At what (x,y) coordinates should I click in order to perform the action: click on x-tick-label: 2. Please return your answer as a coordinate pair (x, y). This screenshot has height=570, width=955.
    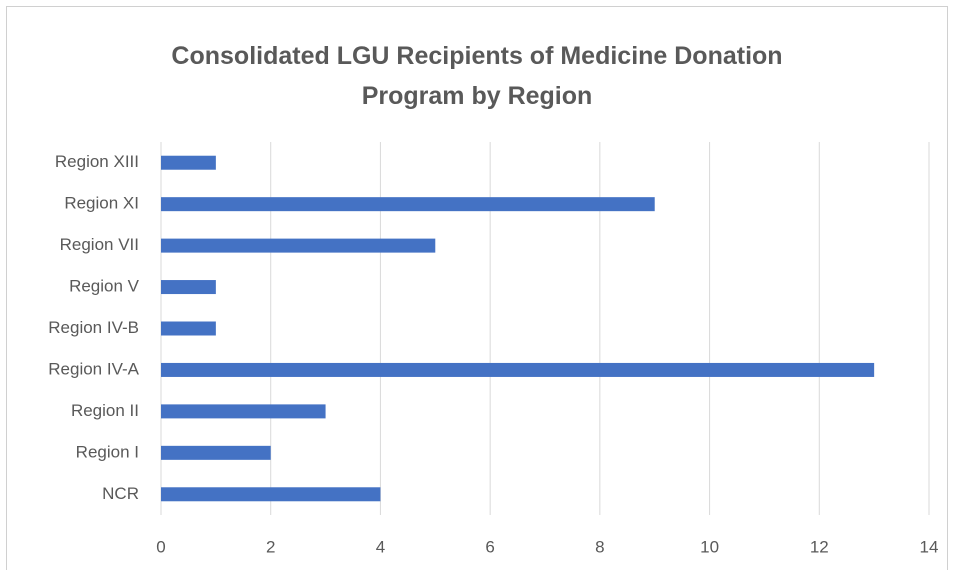
    Looking at the image, I should click on (270, 546).